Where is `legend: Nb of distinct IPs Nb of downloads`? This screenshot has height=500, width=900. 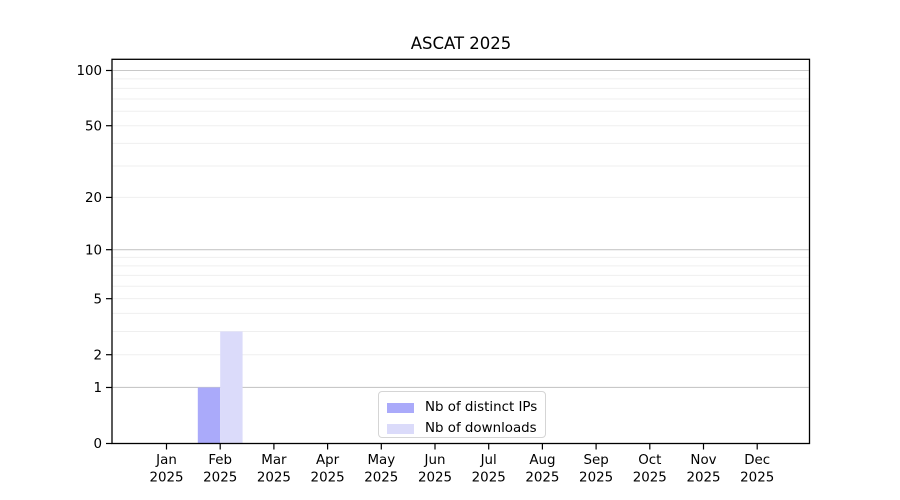 legend: Nb of distinct IPs Nb of downloads is located at coordinates (462, 414).